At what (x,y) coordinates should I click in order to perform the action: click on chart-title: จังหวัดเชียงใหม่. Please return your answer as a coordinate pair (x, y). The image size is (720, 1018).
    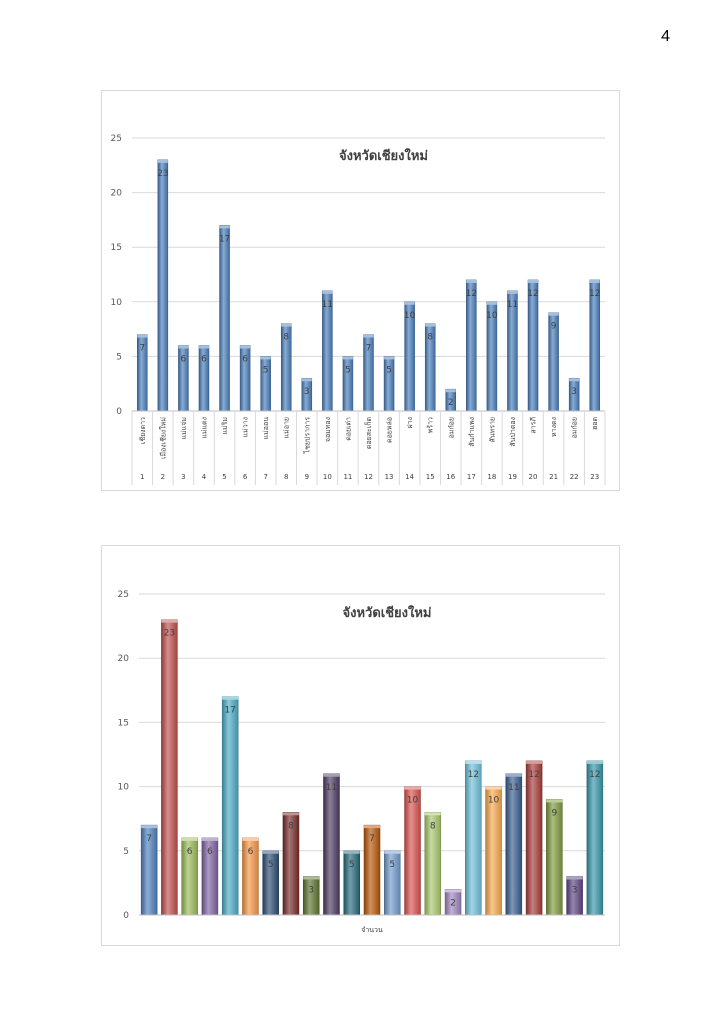
    Looking at the image, I should click on (383, 155).